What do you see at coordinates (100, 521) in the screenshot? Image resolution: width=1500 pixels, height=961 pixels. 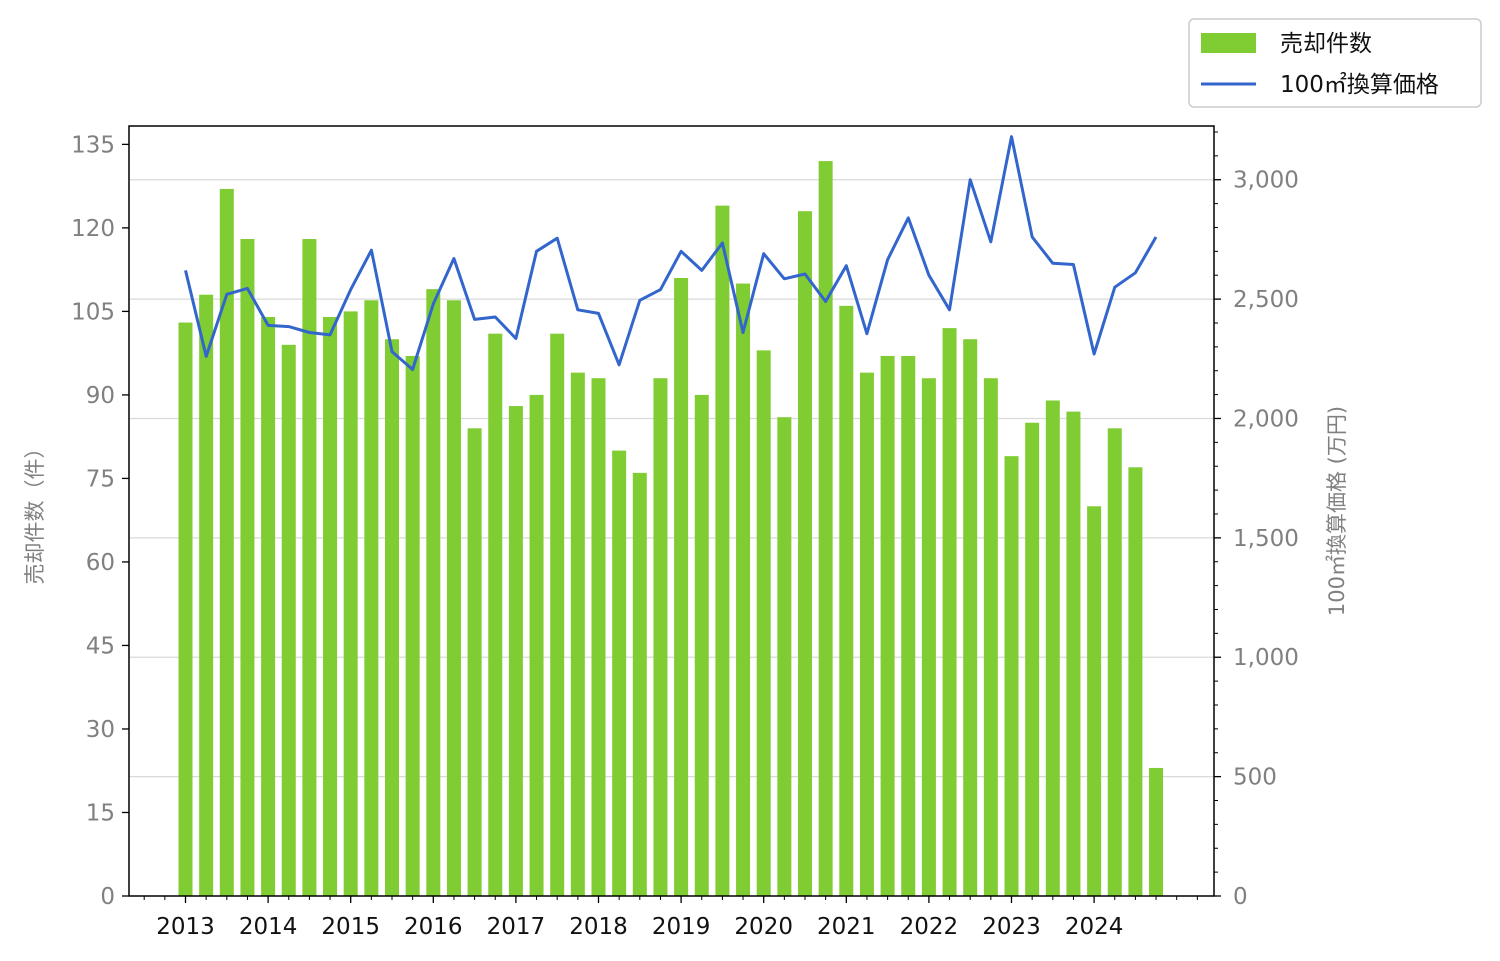 I see `left-axis: 0 15 30 45 60 75 90 105 120 135` at bounding box center [100, 521].